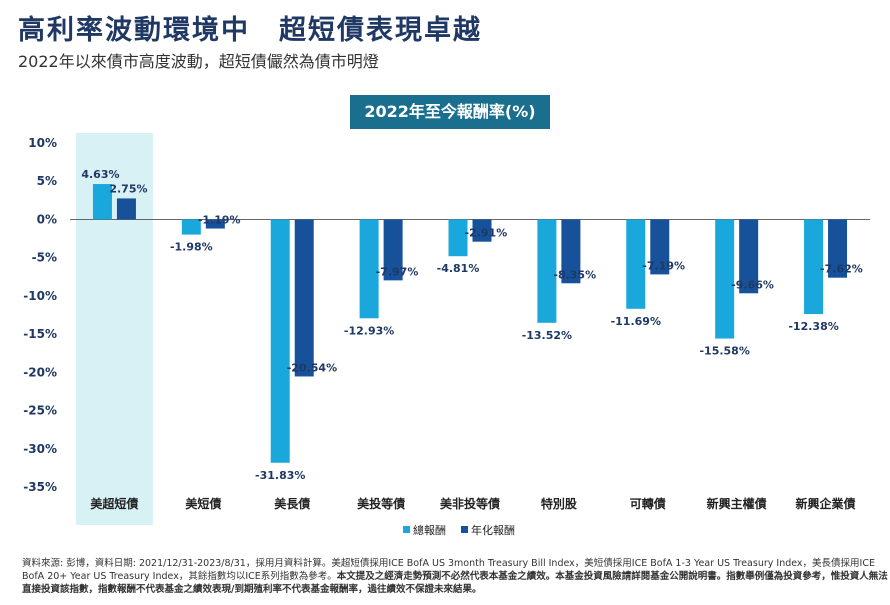 The image size is (890, 605). Describe the element at coordinates (841, 269) in the screenshot. I see `data-label: -7.62%` at that location.